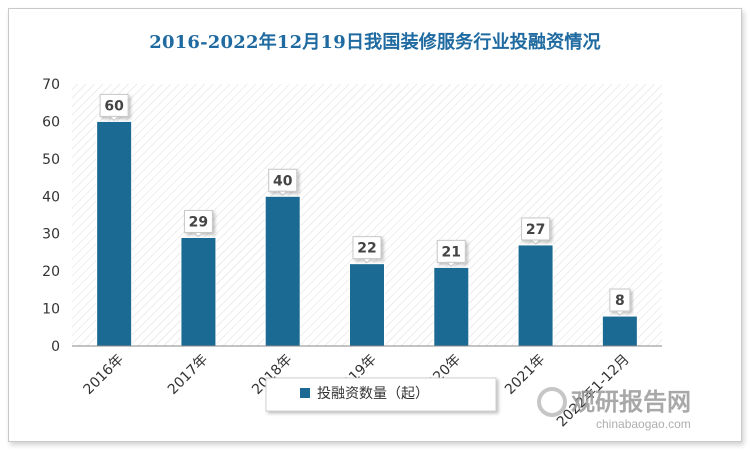 The height and width of the screenshot is (460, 750). I want to click on watermark-logo, so click(552, 402).